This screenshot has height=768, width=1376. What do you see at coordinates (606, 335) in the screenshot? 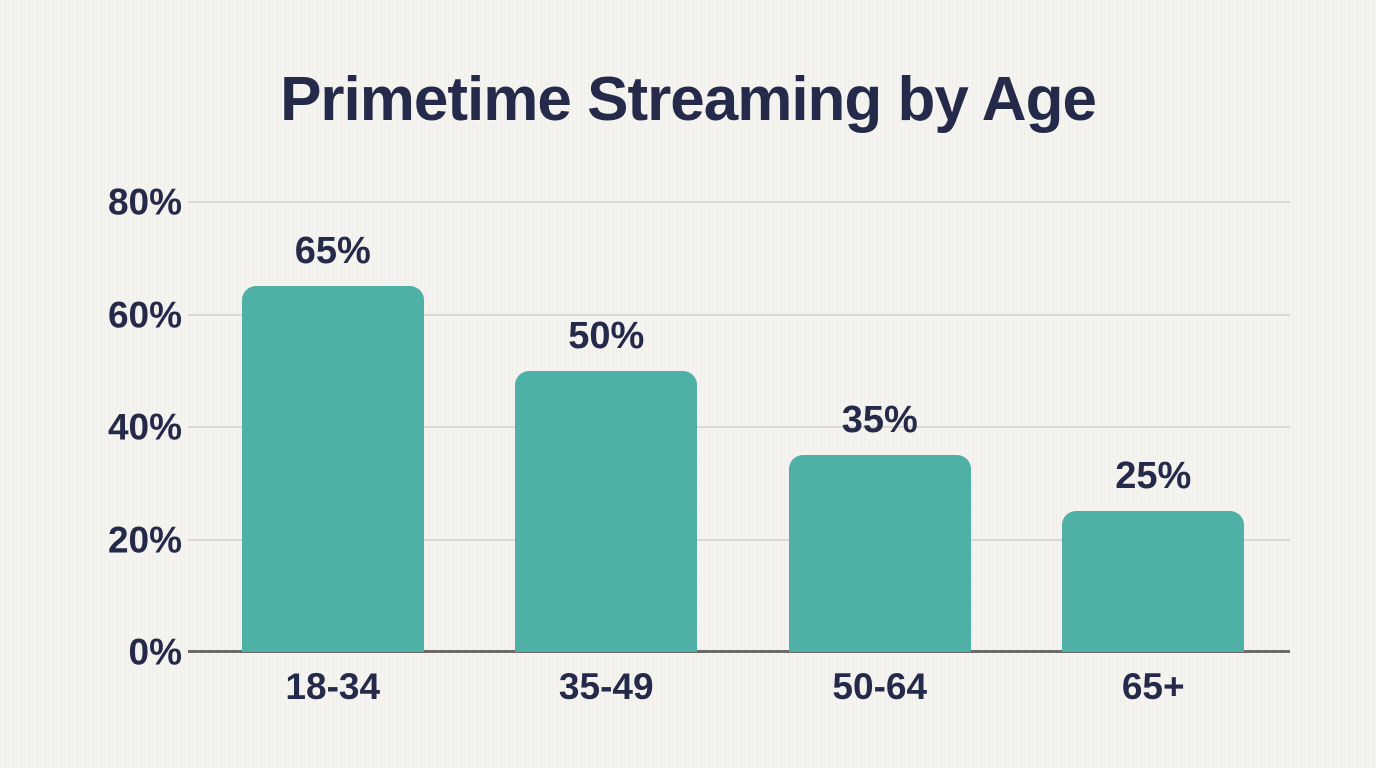
I see `bar-value-label-35-49: 50%` at bounding box center [606, 335].